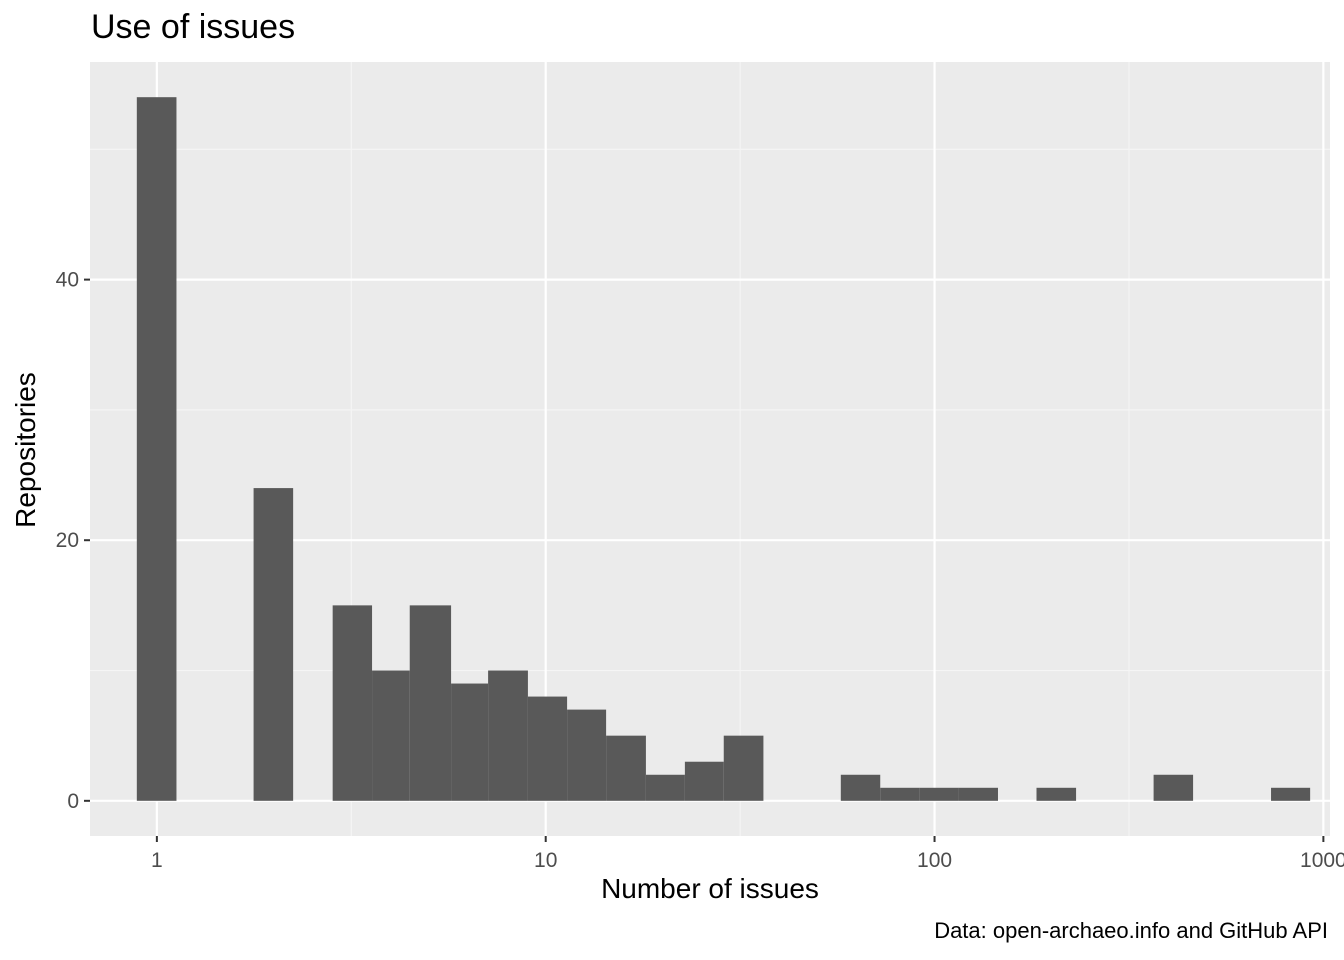  What do you see at coordinates (67, 540) in the screenshot?
I see `y-tick-label: 20` at bounding box center [67, 540].